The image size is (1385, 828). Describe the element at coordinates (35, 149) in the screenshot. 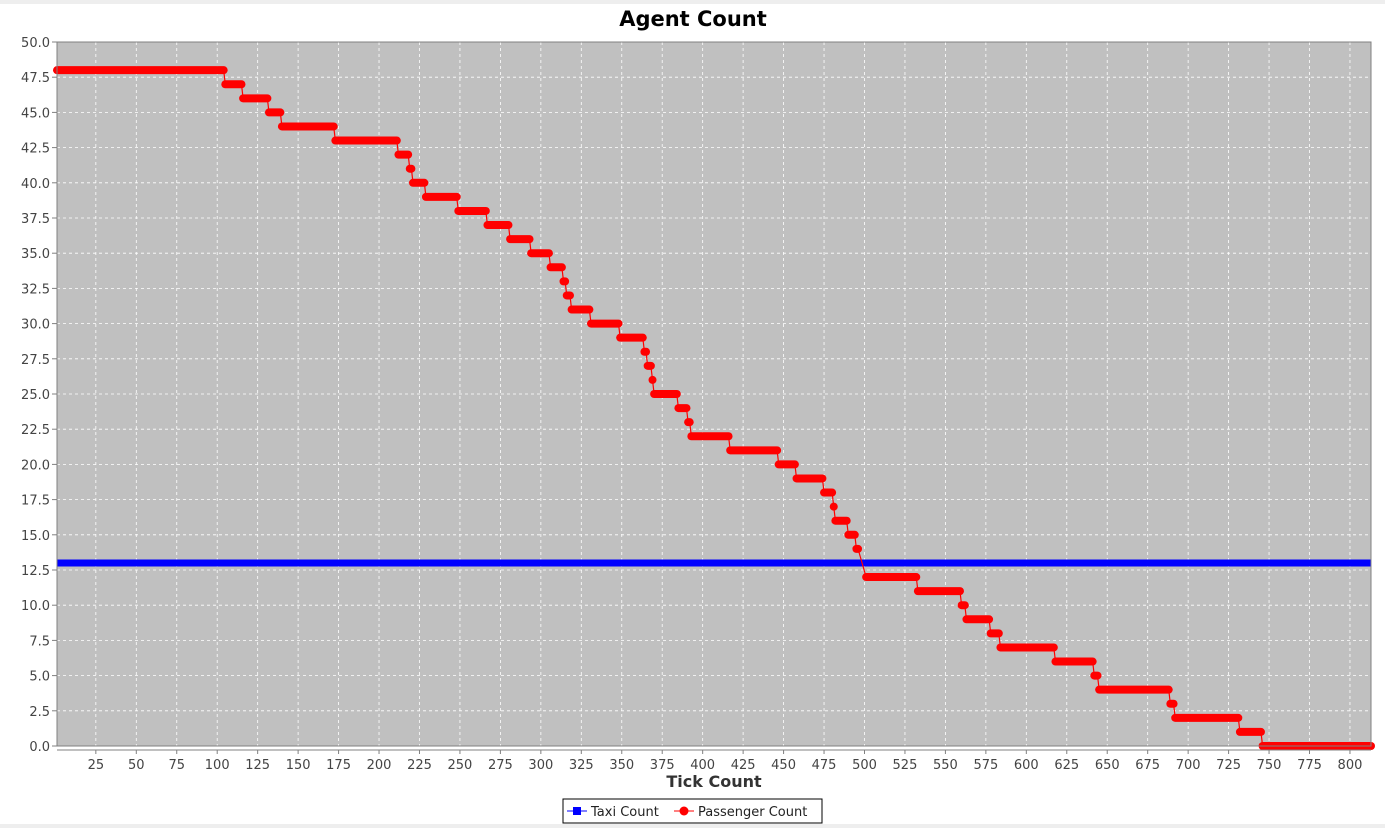

I see `y-tick-label: 42.5` at that location.